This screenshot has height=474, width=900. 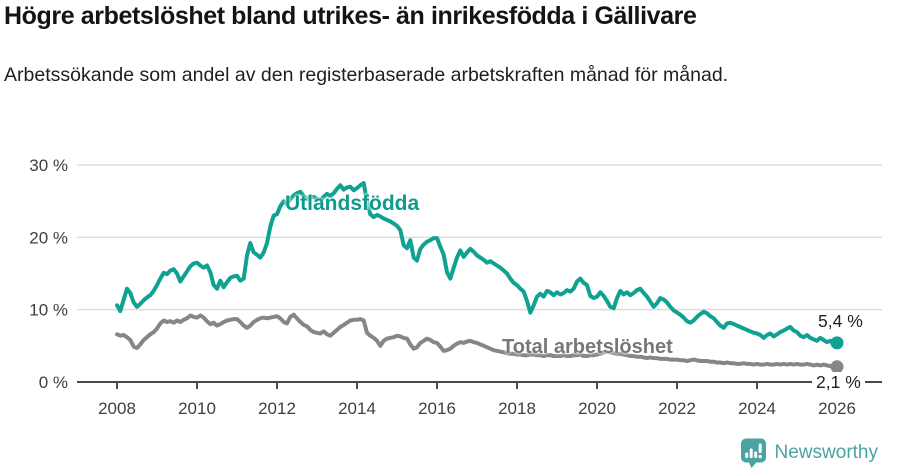 What do you see at coordinates (48, 310) in the screenshot?
I see `y-tick-label: 10 %` at bounding box center [48, 310].